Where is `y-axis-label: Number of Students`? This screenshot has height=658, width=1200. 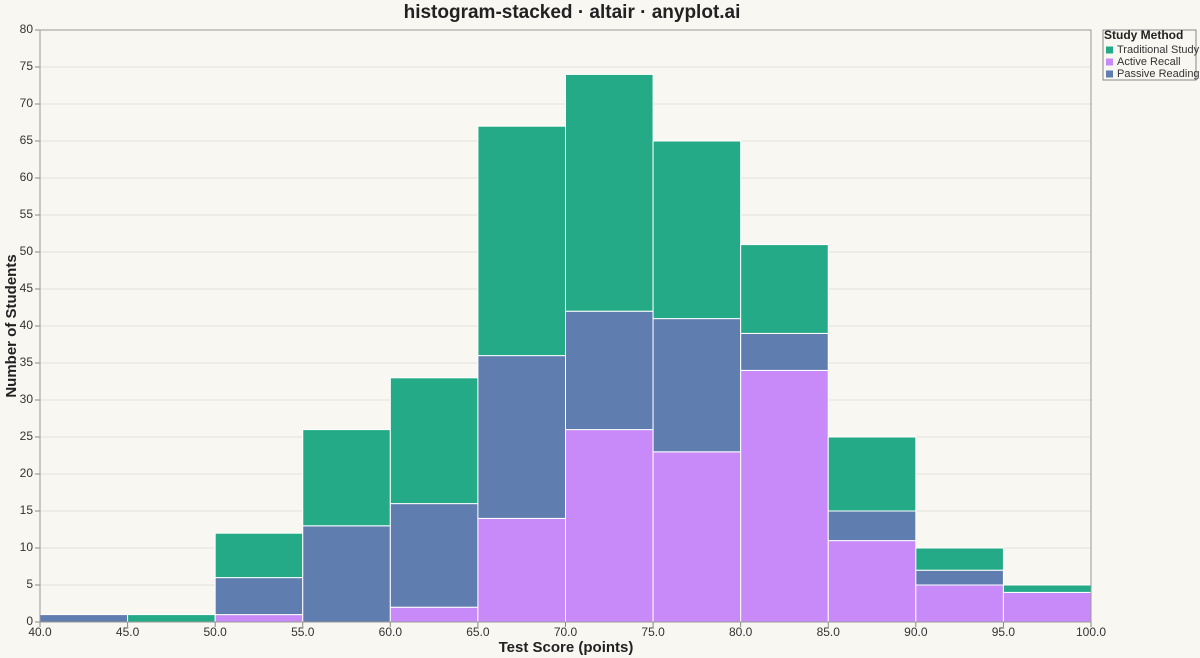 y-axis-label: Number of Students is located at coordinates (11, 325).